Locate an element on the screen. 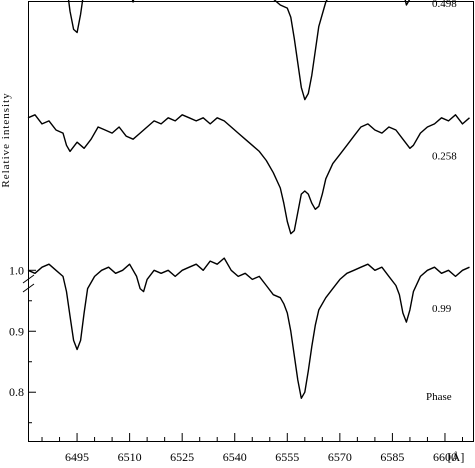 Image resolution: width=475 pixels, height=468 pixels. phase-label-3: 0.99 is located at coordinates (442, 309).